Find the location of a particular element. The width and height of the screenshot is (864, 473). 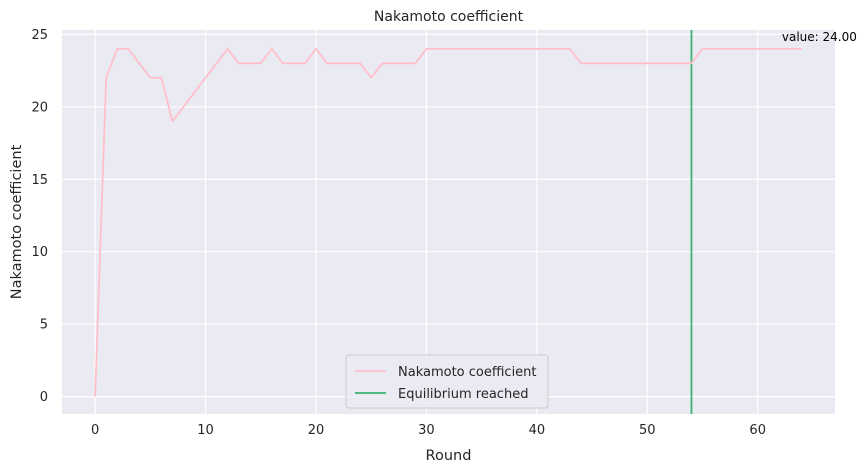

y-tick-labels: 0 5 10 15 20 25 is located at coordinates (39, 216).